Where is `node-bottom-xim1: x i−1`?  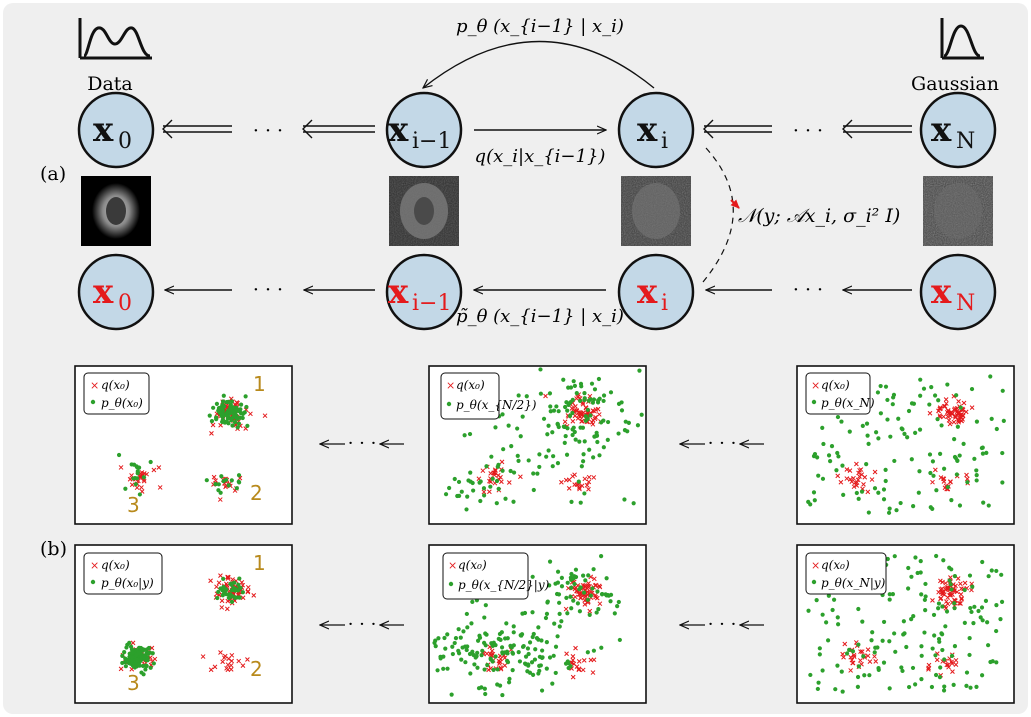
node-bottom-xim1: x i−1 is located at coordinates (424, 292).